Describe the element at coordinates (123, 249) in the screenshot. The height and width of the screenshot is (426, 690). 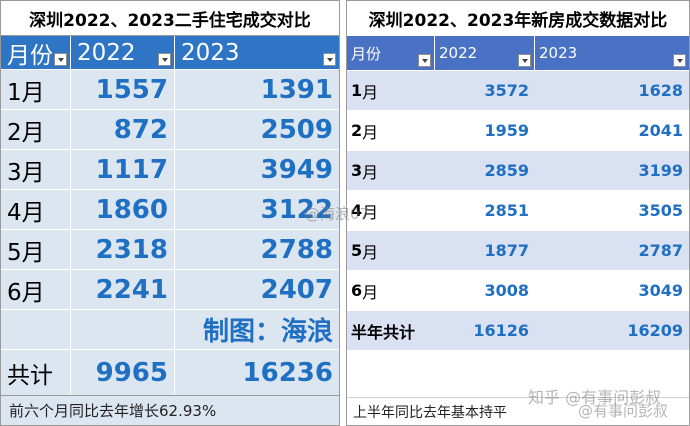
I see `value-2022-cell: 2318` at that location.